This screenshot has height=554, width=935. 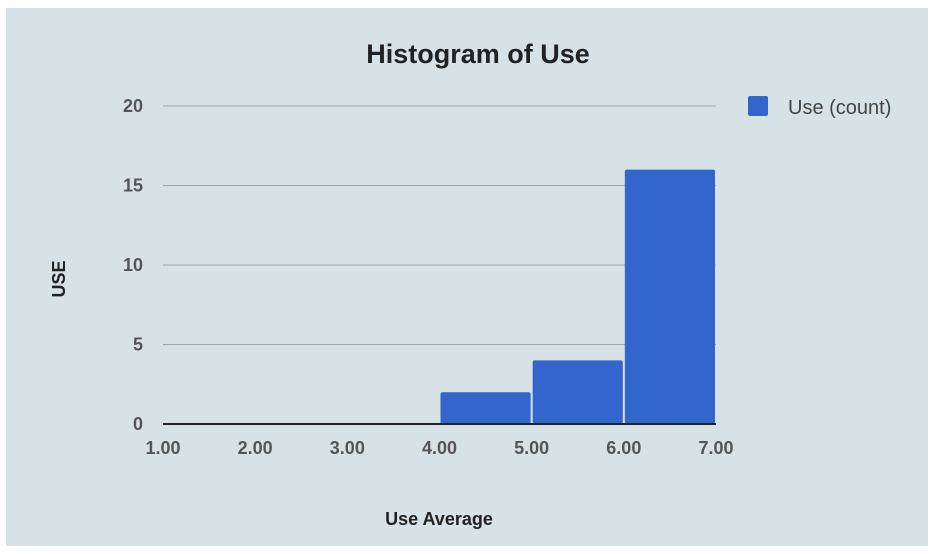 What do you see at coordinates (478, 54) in the screenshot?
I see `chart-title: Histogram of Use` at bounding box center [478, 54].